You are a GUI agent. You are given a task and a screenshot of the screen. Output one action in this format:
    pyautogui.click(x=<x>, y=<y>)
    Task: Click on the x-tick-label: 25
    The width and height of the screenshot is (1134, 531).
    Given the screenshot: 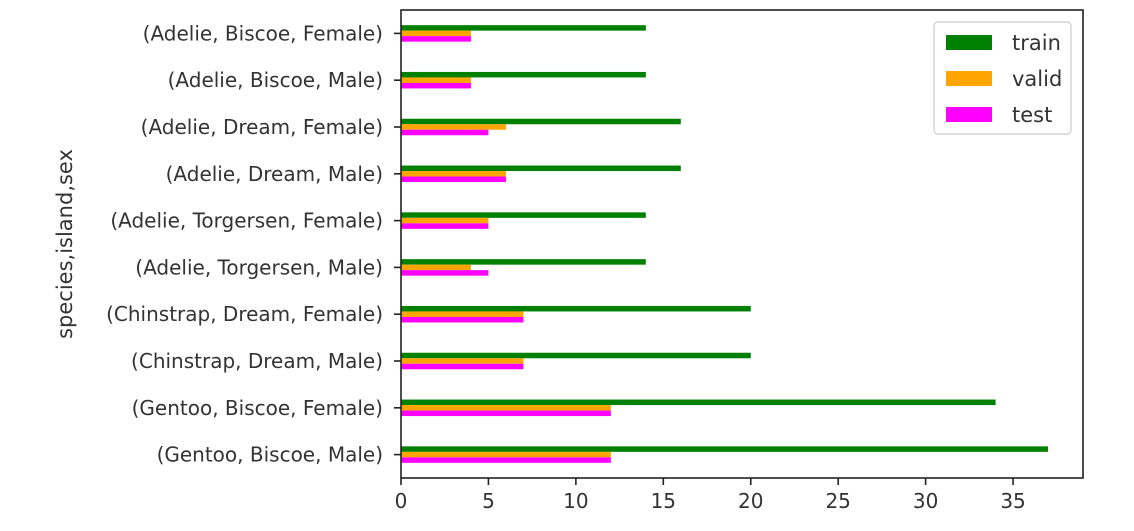 What is the action you would take?
    pyautogui.click(x=837, y=501)
    